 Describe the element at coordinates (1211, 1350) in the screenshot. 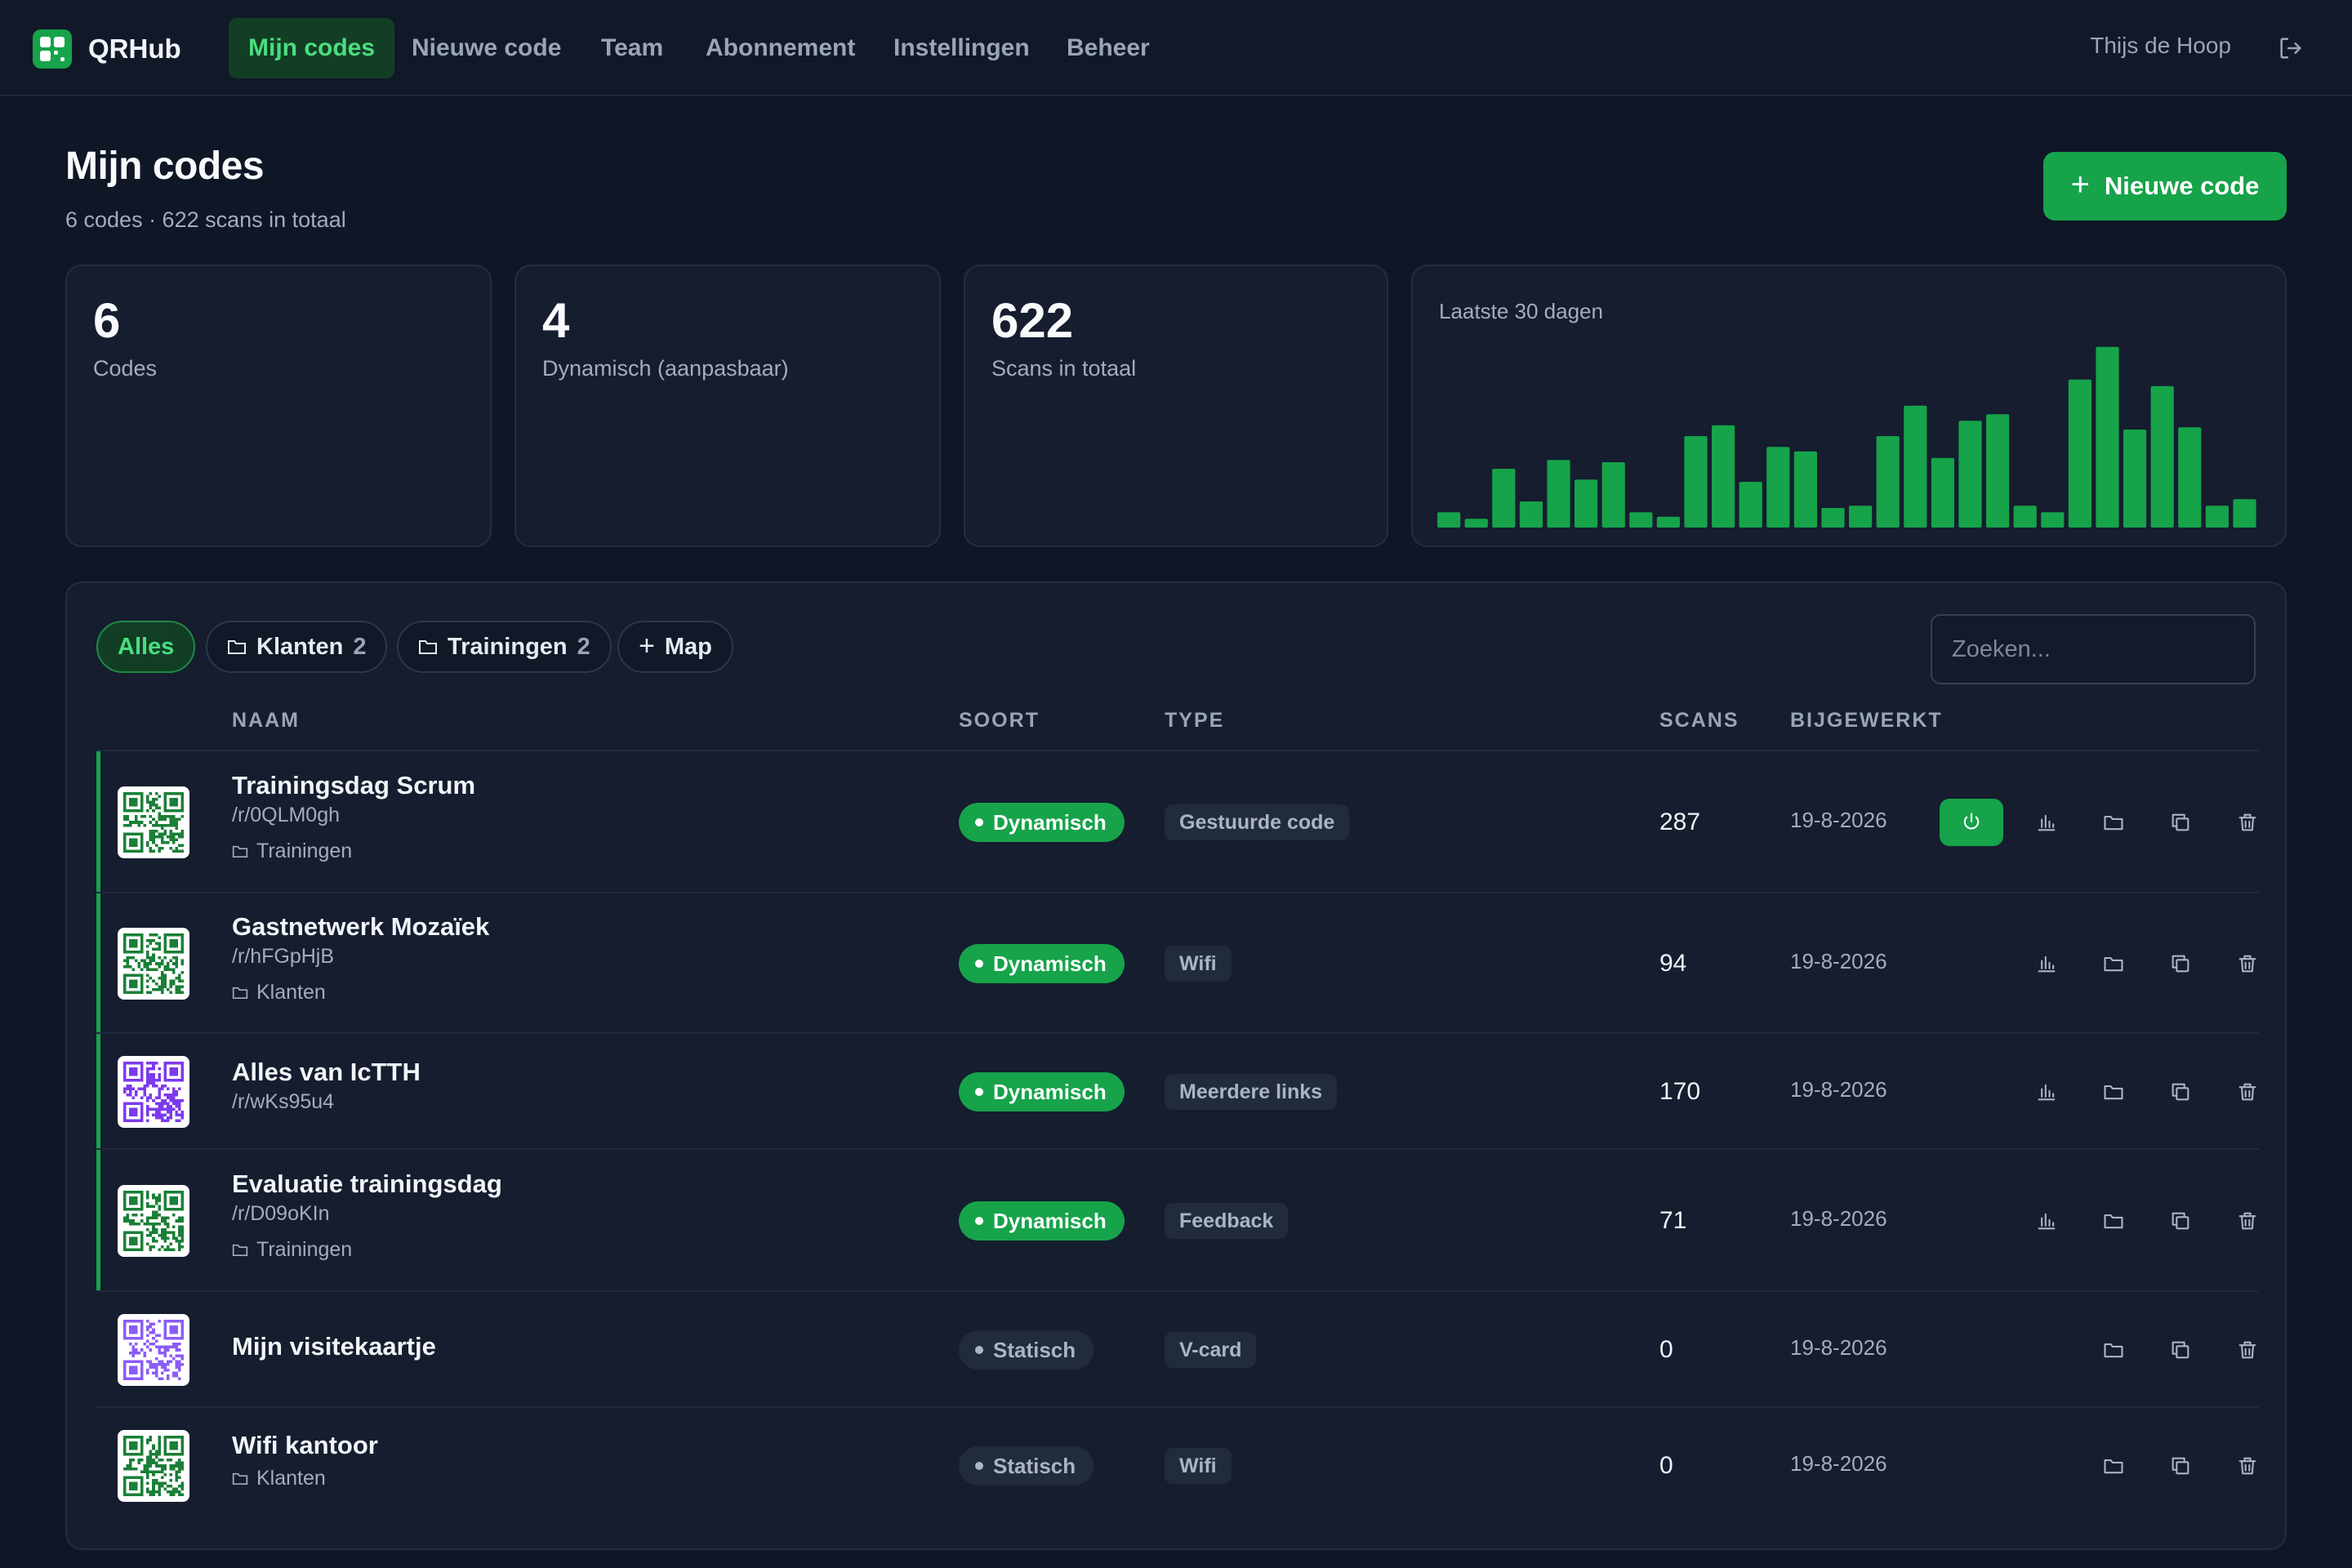

I see `type-badge: V-card` at that location.